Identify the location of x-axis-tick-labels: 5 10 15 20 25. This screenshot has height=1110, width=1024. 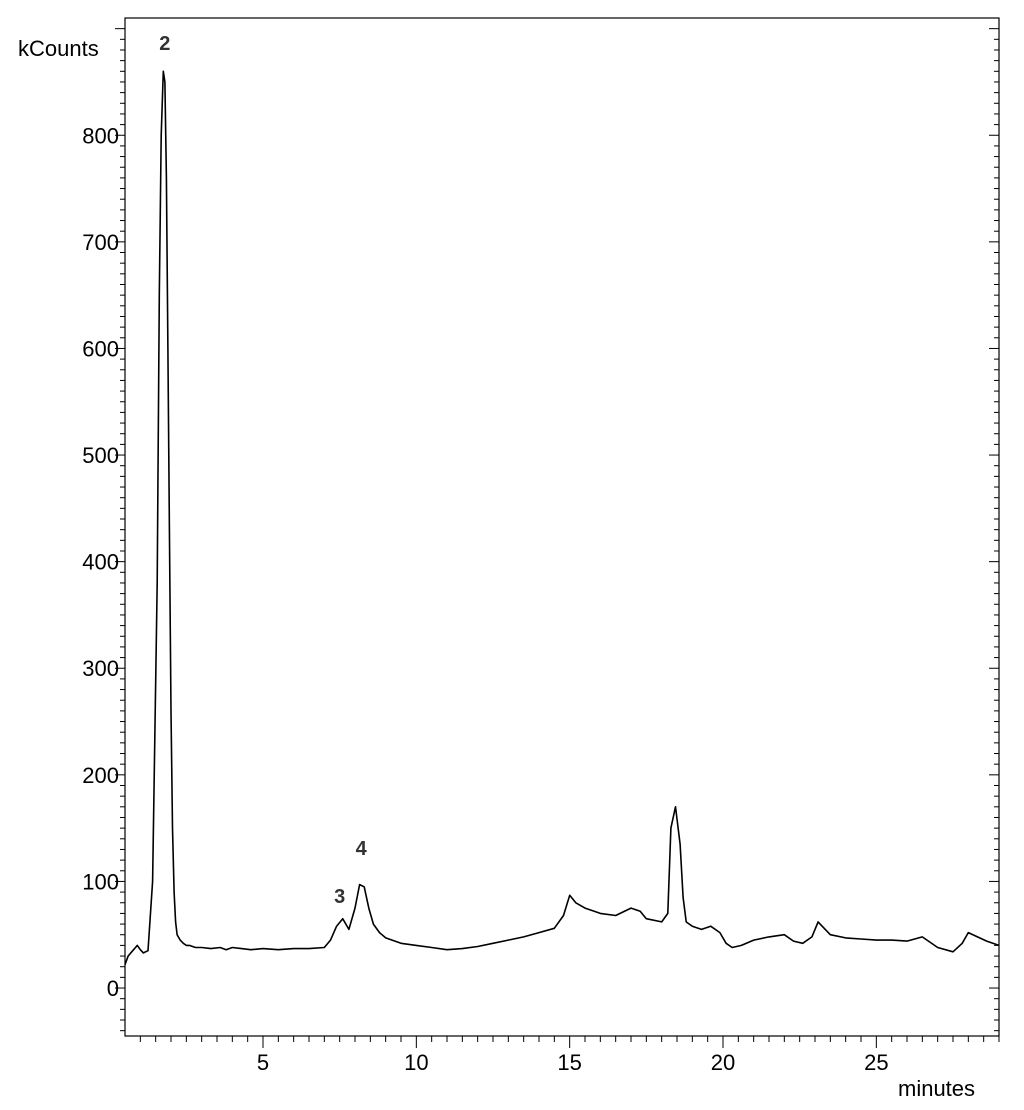
(573, 1062).